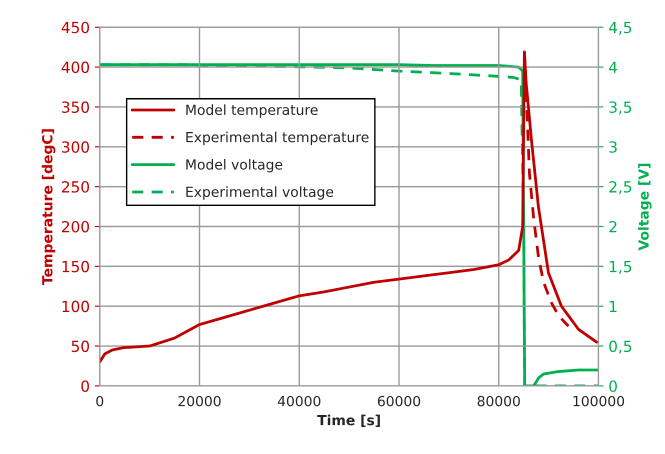 The height and width of the screenshot is (454, 665). Describe the element at coordinates (260, 193) in the screenshot. I see `legend-label: Experimental voltage` at that location.